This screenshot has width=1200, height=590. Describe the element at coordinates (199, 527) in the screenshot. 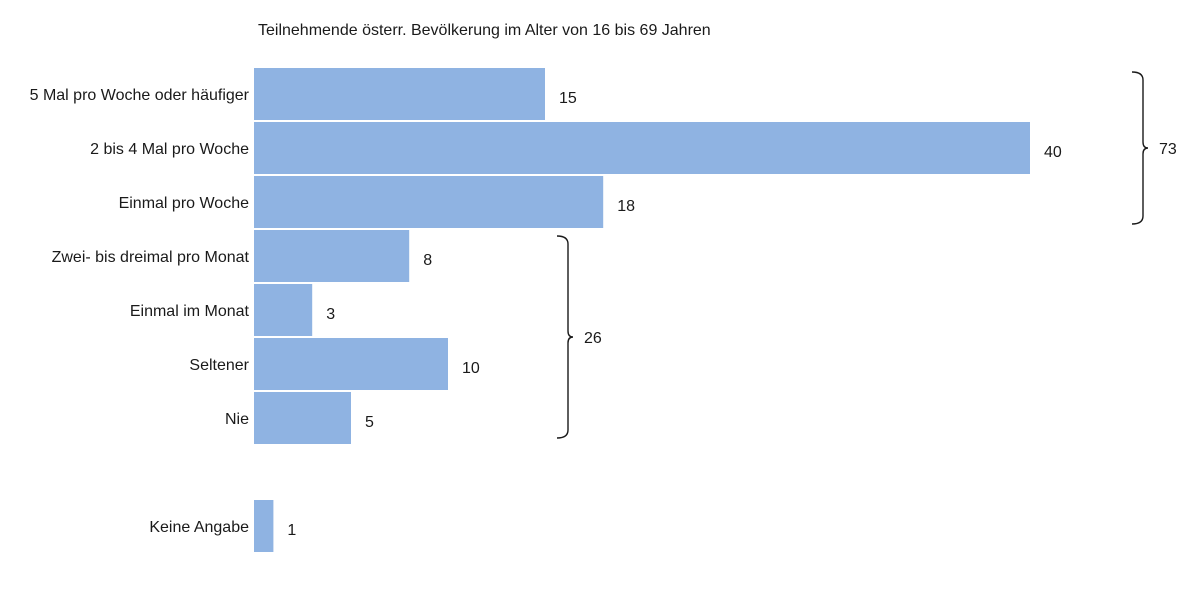

I see `category-label: Keine Angabe` at that location.